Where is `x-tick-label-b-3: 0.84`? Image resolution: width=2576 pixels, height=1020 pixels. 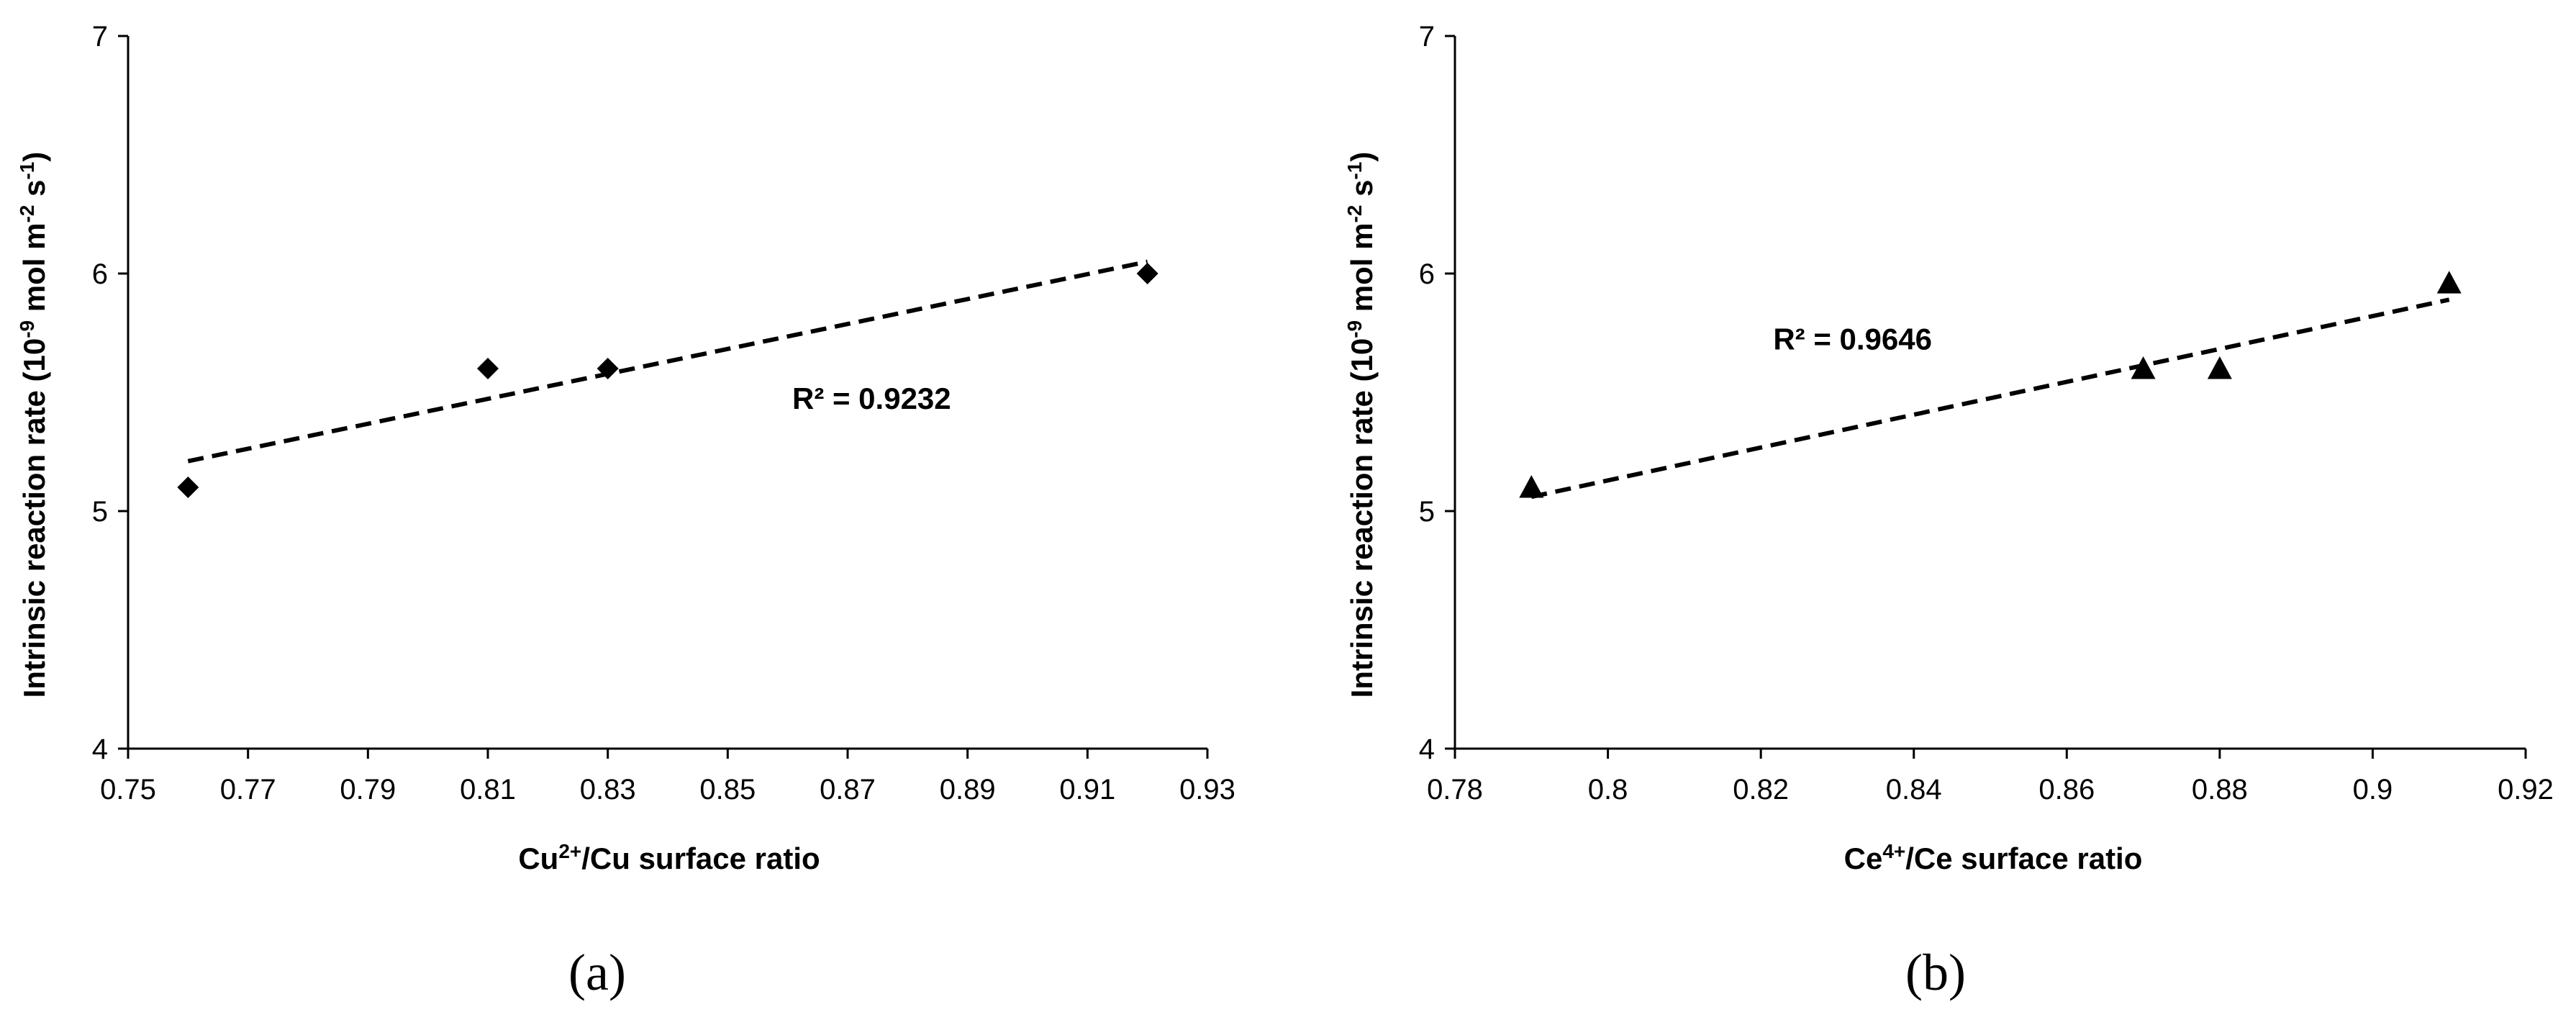 x-tick-label-b-3: 0.84 is located at coordinates (1914, 789).